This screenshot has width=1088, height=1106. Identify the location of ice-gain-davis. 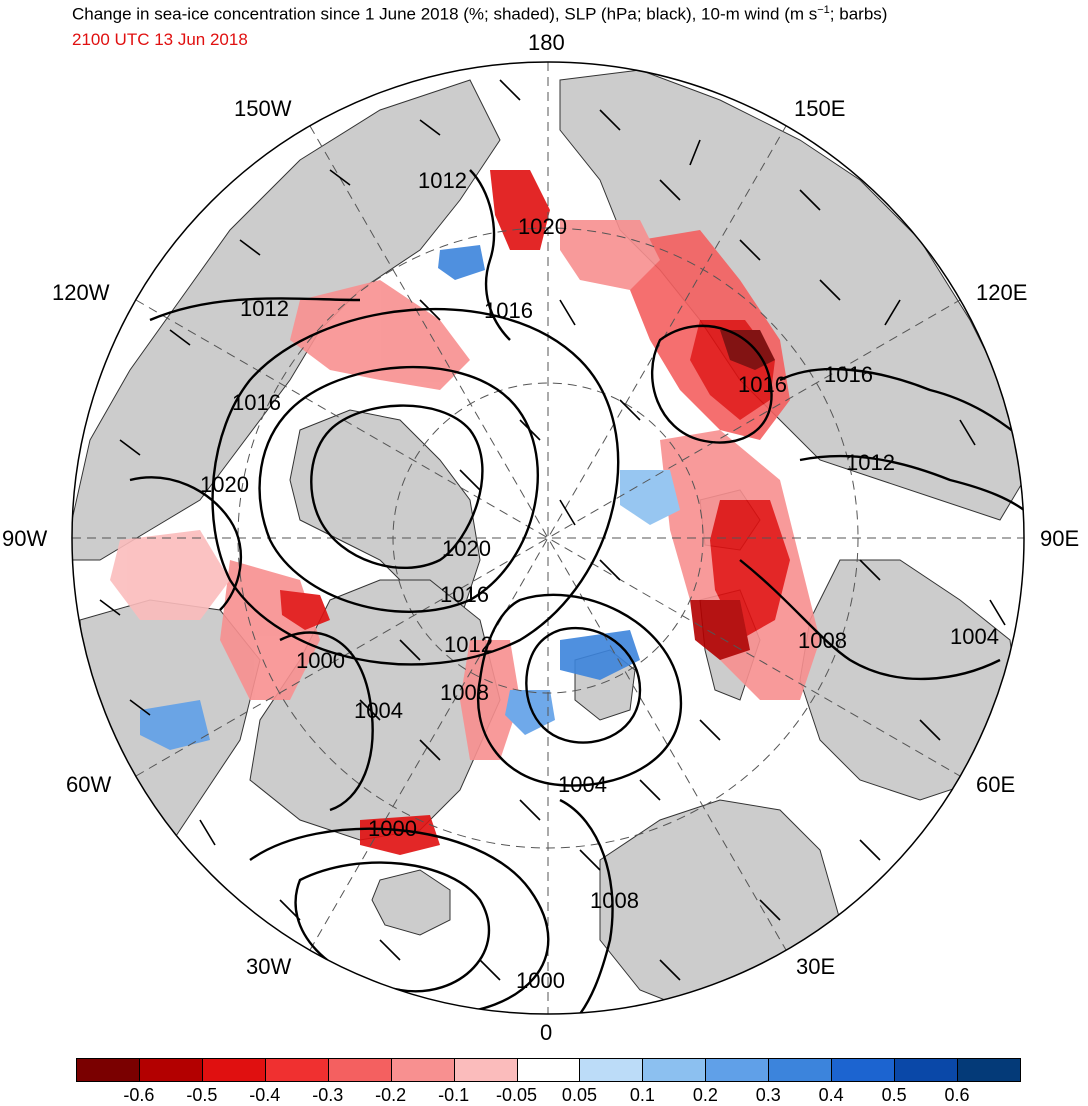
(175, 725).